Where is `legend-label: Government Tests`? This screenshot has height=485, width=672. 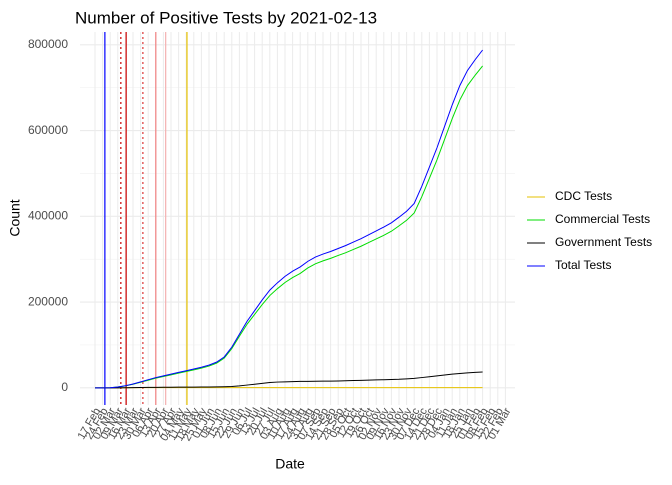
legend-label: Government Tests is located at coordinates (603, 242).